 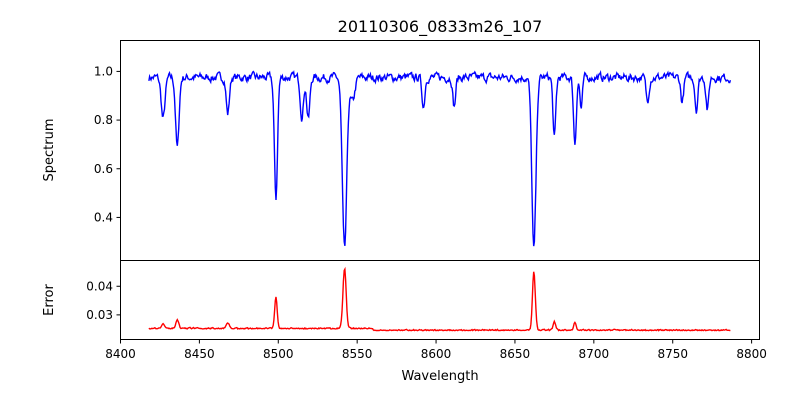 I want to click on x-tick-label: 8600, so click(x=436, y=354).